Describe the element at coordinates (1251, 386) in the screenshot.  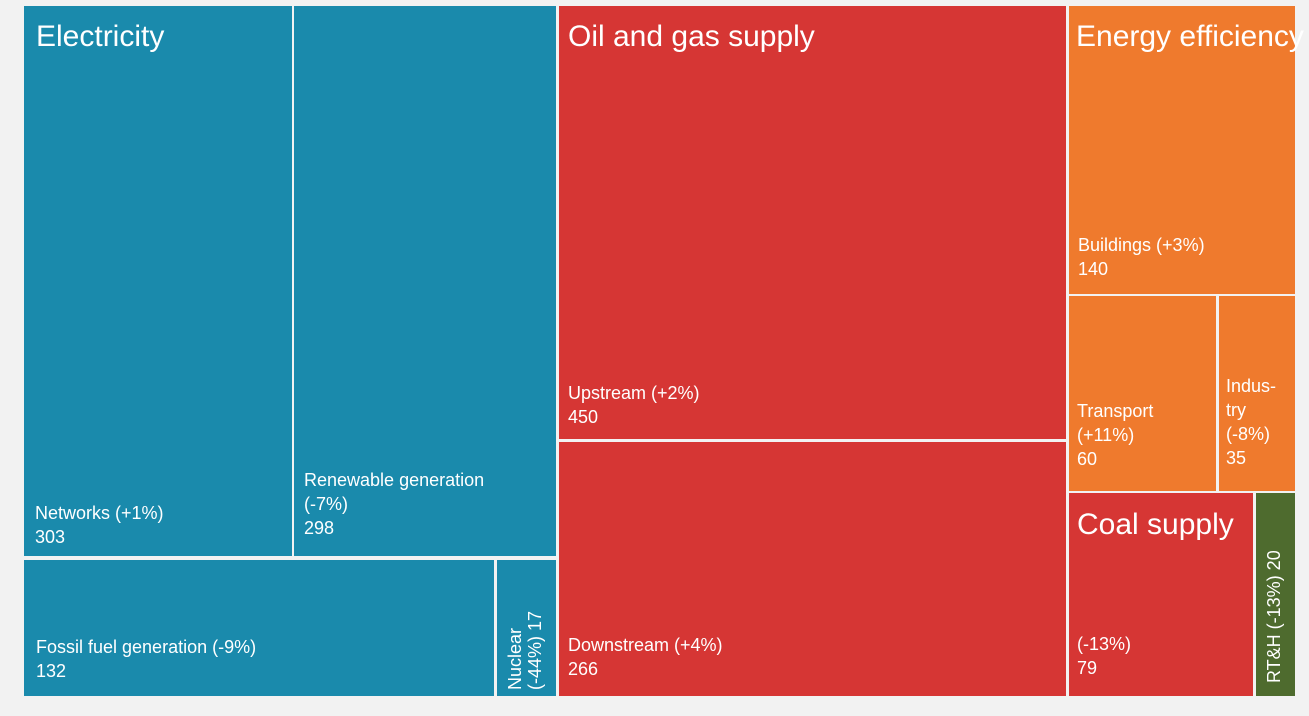
I see `treemap-label-line: Indus-` at that location.